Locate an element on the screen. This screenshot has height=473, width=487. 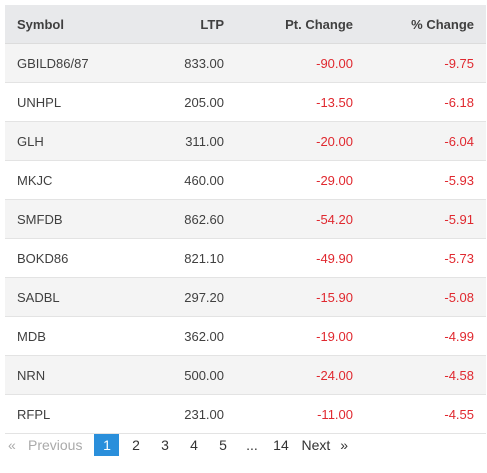
page-link-3: 3 is located at coordinates (165, 445).